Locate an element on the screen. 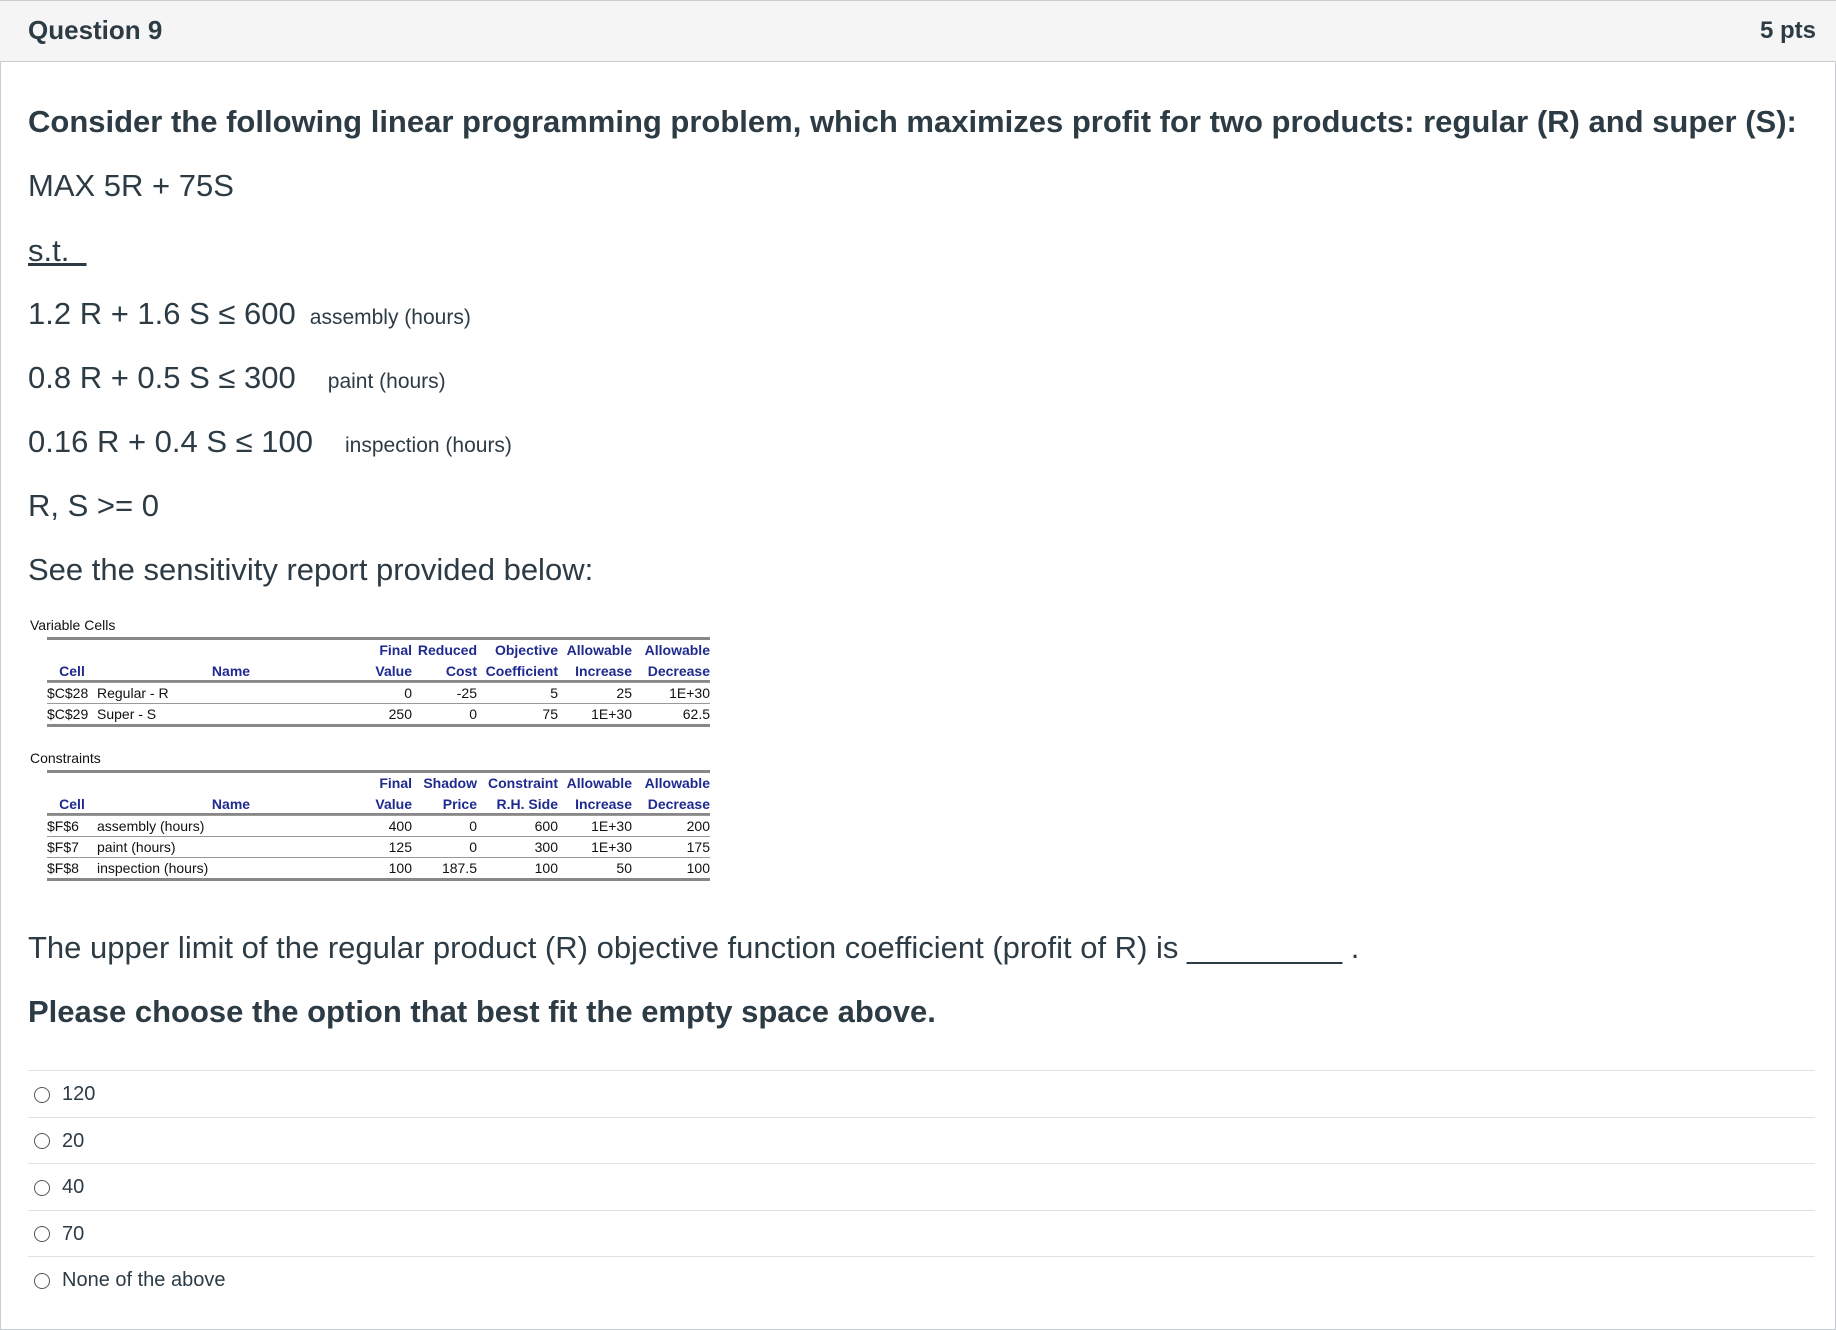 The height and width of the screenshot is (1330, 1836). table-cell: -25 is located at coordinates (466, 693).